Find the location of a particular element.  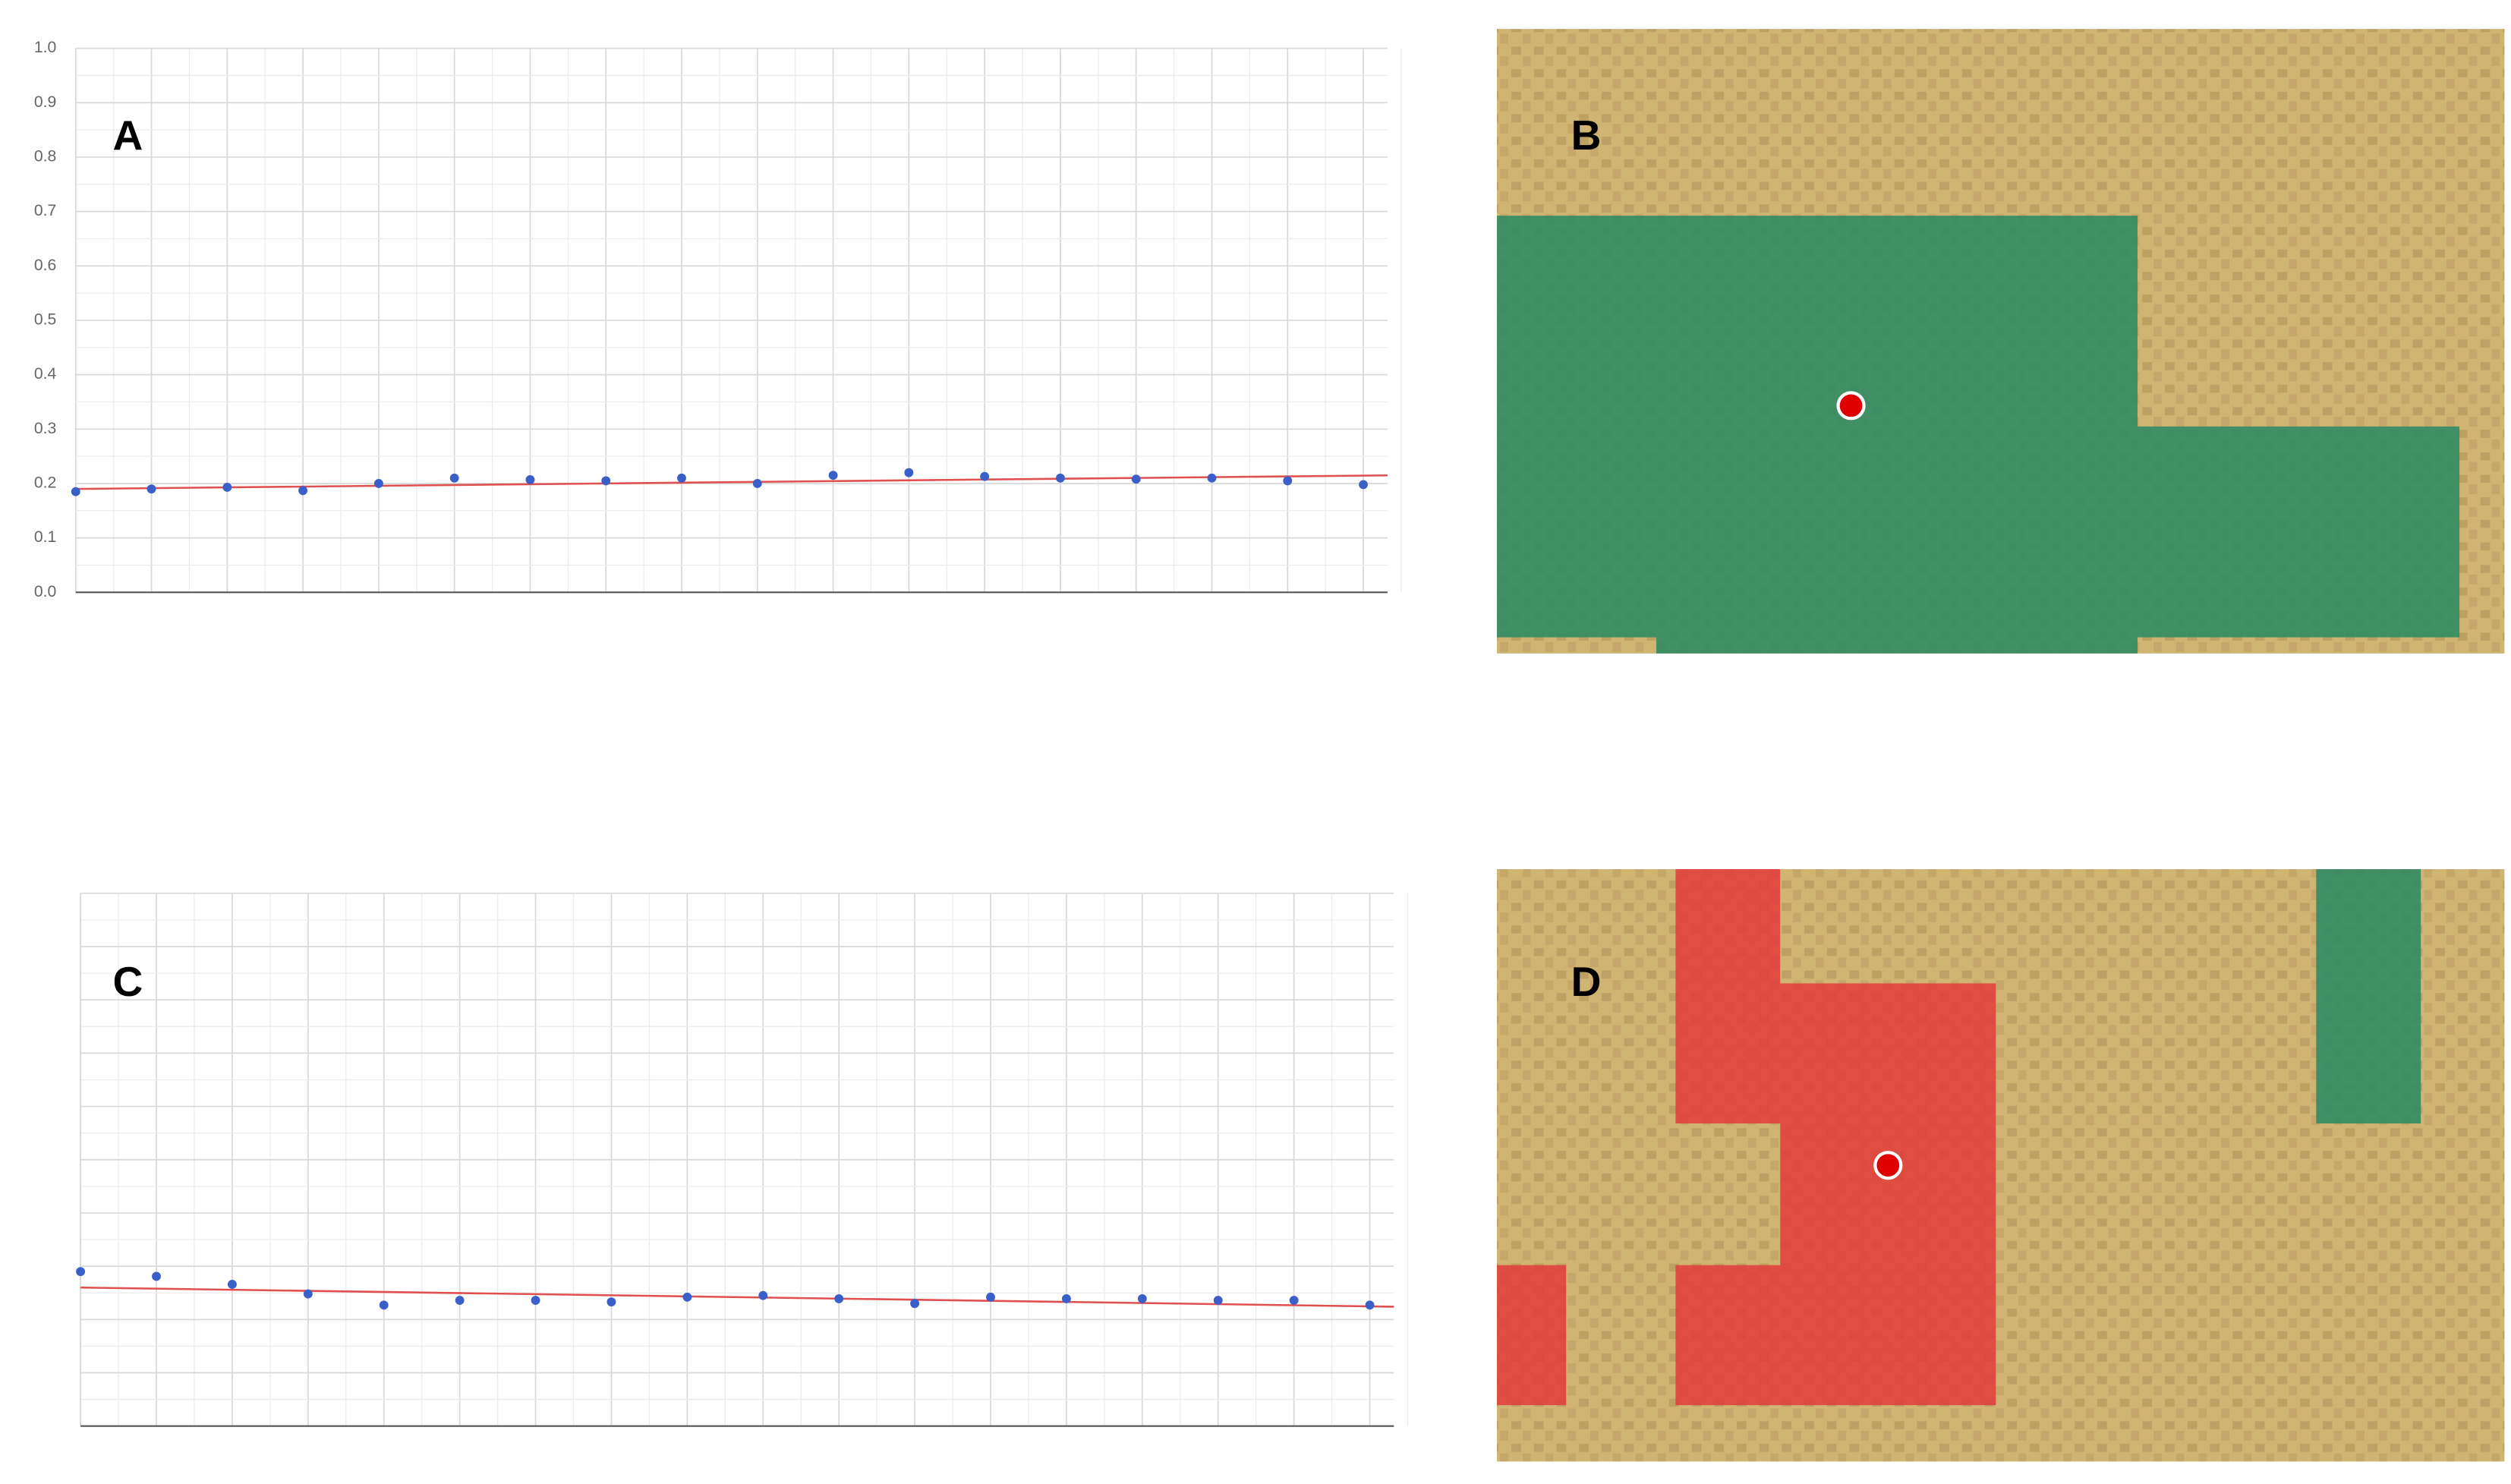

y-tick-label: 0.1 is located at coordinates (45, 537).